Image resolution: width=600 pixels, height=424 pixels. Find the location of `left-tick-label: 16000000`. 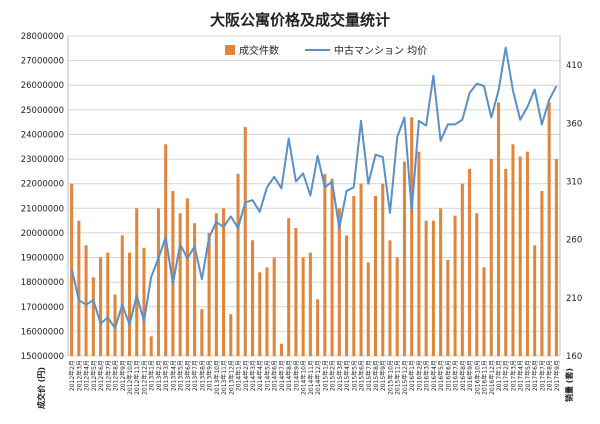

left-tick-label: 16000000 is located at coordinates (42, 332).